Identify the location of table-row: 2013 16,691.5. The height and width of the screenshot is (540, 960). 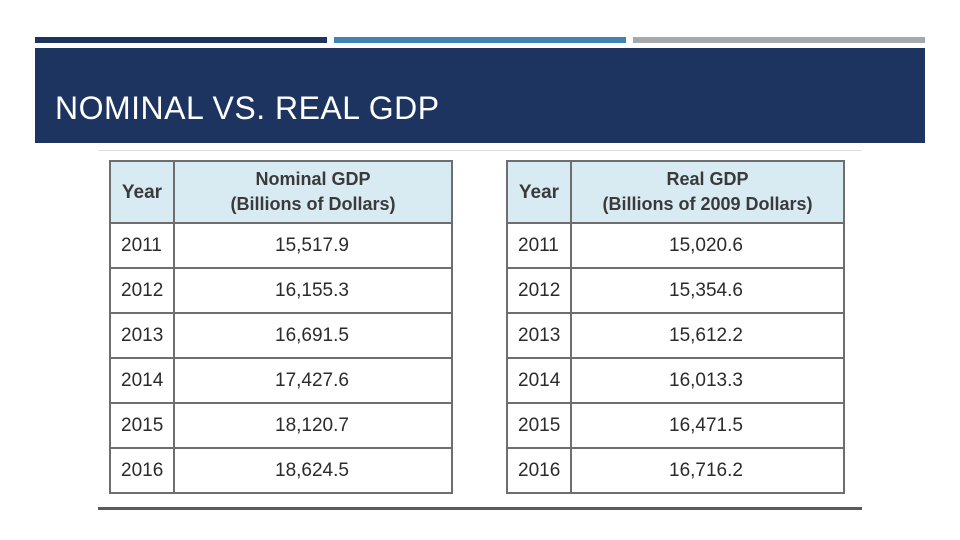
(281, 335).